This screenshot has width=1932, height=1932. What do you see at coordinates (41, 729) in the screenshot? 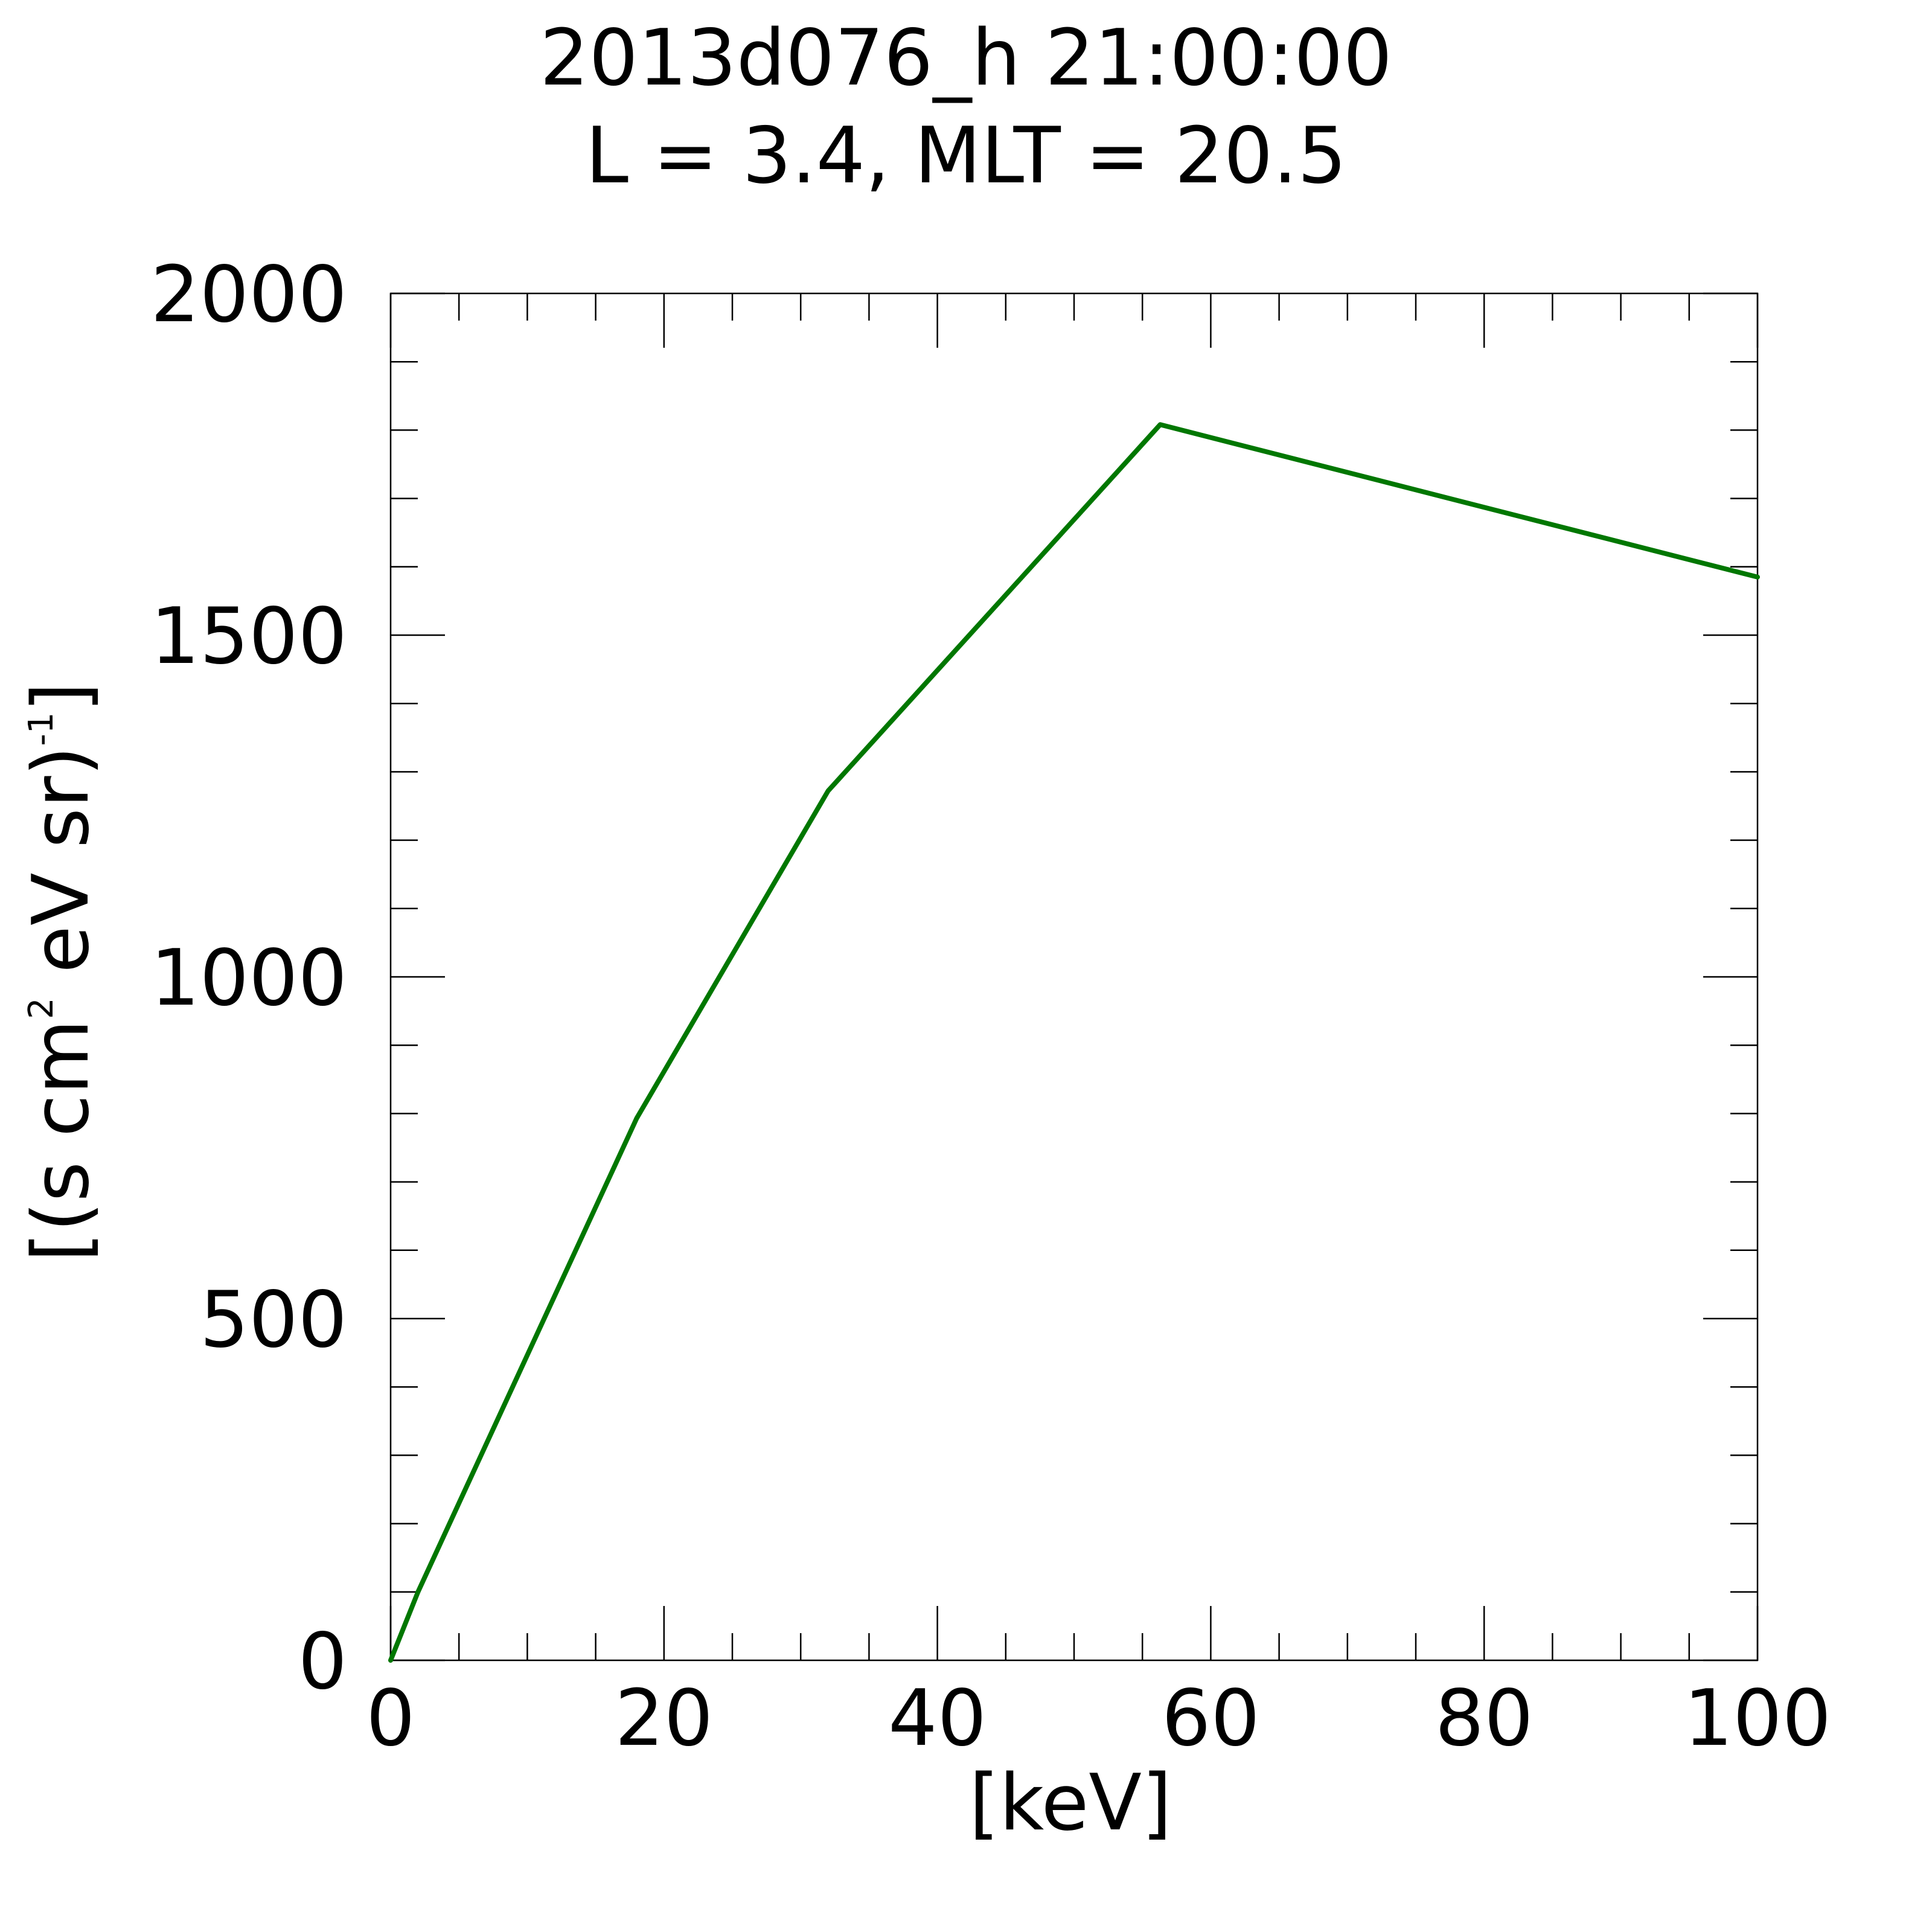
I see `y-axis-label-sup2: -1` at bounding box center [41, 729].